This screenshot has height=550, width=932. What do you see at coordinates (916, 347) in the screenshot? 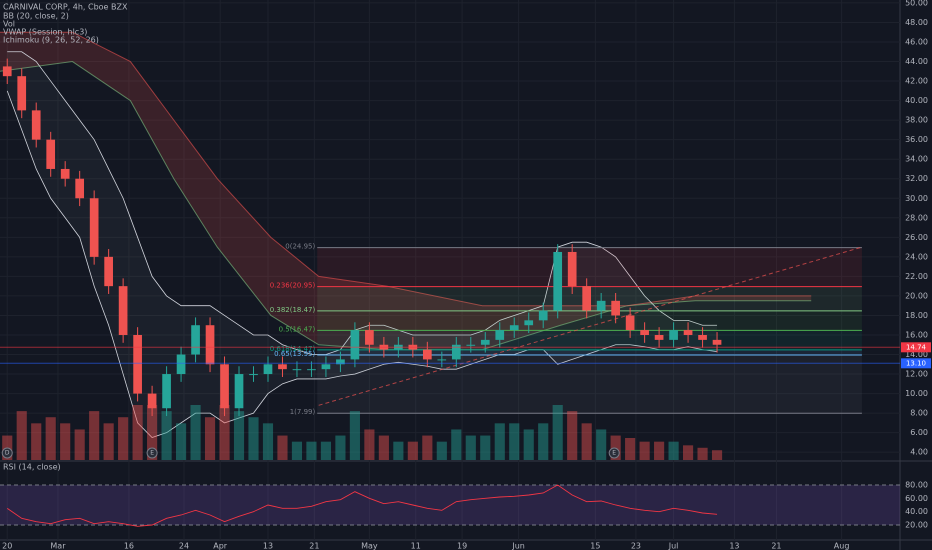
I see `price-tag` at bounding box center [916, 347].